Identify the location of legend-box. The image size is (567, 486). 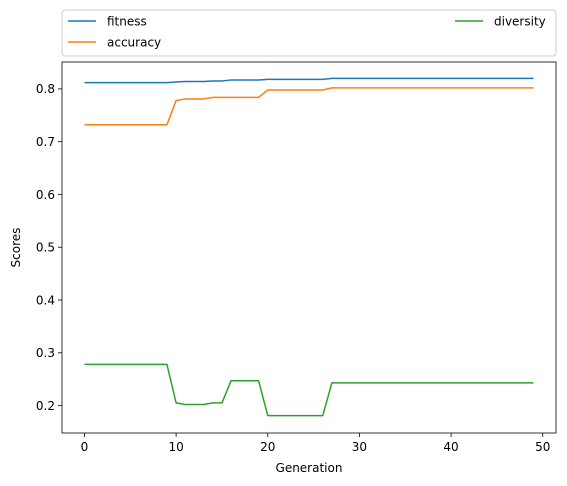
(309, 33).